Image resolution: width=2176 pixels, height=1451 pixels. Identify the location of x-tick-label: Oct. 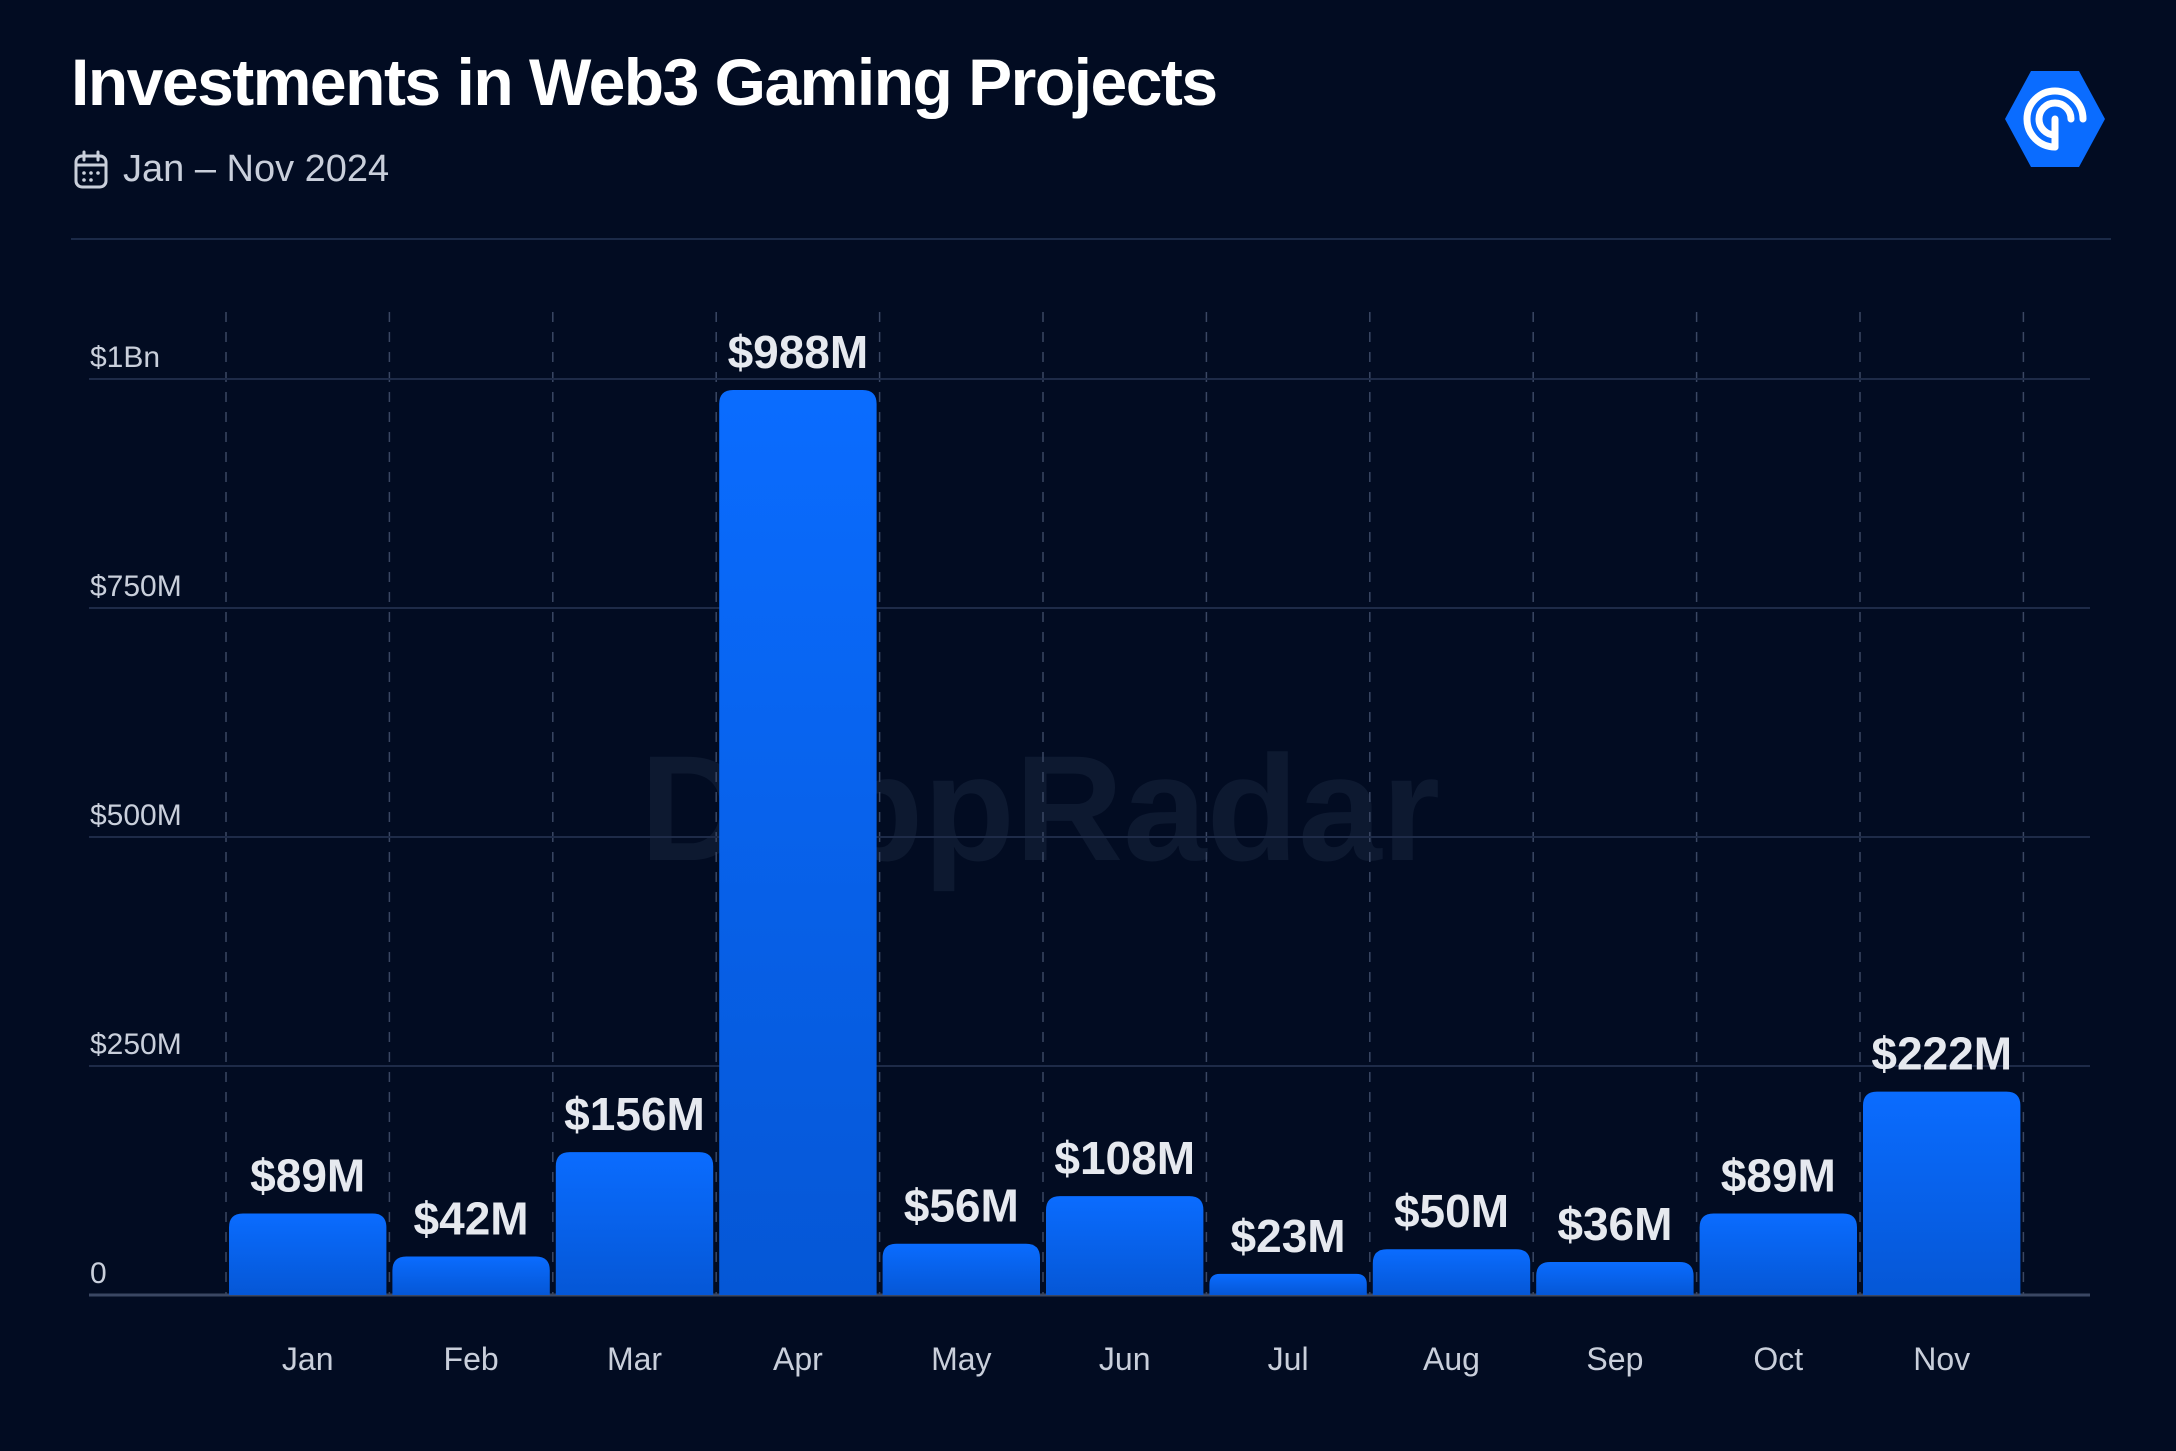
(1778, 1359).